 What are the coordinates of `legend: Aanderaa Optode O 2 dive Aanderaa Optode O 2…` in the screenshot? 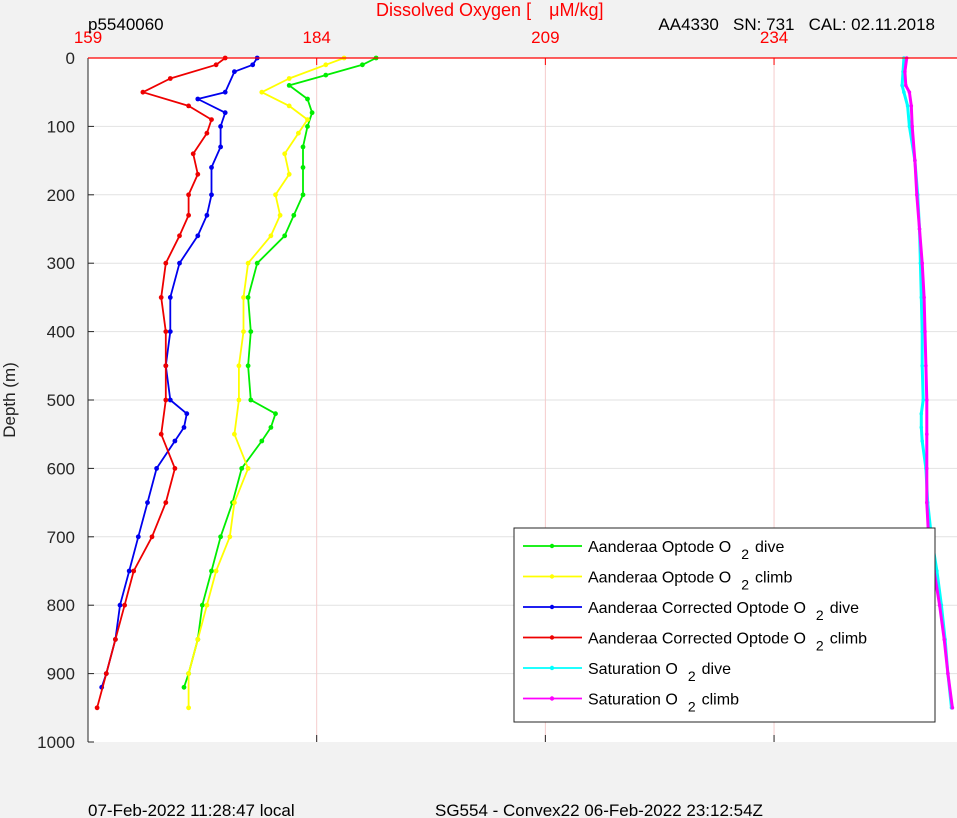 It's located at (724, 625).